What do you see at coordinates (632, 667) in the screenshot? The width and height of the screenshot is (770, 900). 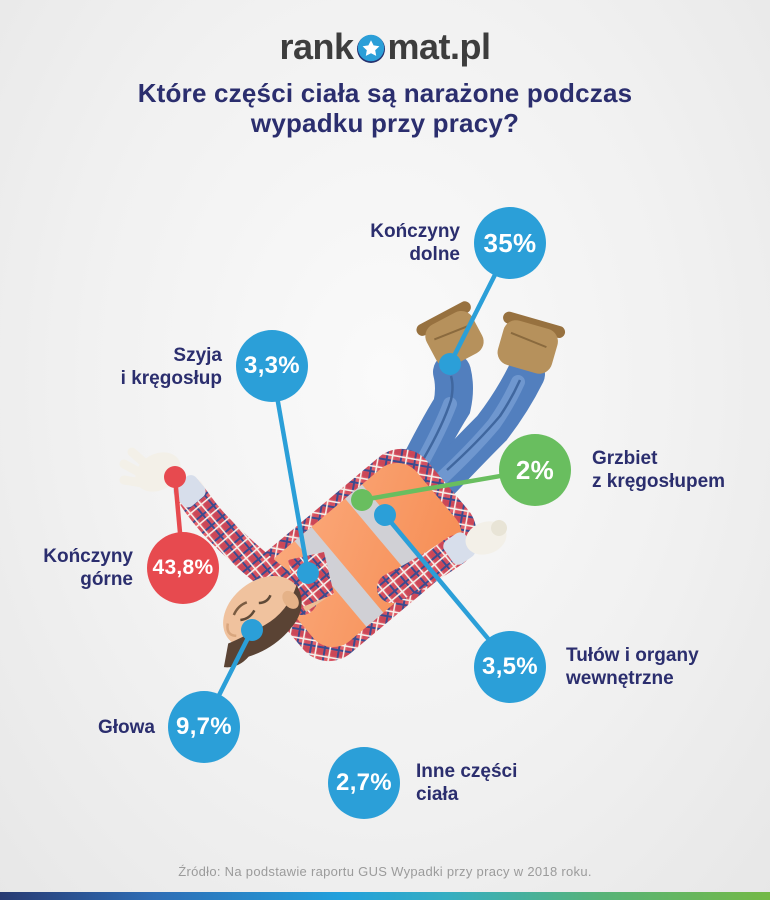 I see `bubble-label-tulow-i-organy: Tułów i organy wewnętrzne` at bounding box center [632, 667].